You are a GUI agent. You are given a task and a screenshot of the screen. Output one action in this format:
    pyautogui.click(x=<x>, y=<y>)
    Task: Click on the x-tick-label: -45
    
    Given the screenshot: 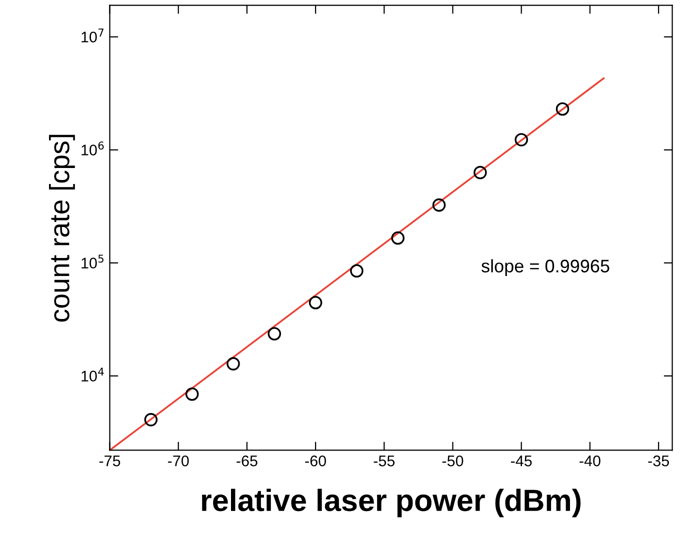 What is the action you would take?
    pyautogui.click(x=521, y=461)
    